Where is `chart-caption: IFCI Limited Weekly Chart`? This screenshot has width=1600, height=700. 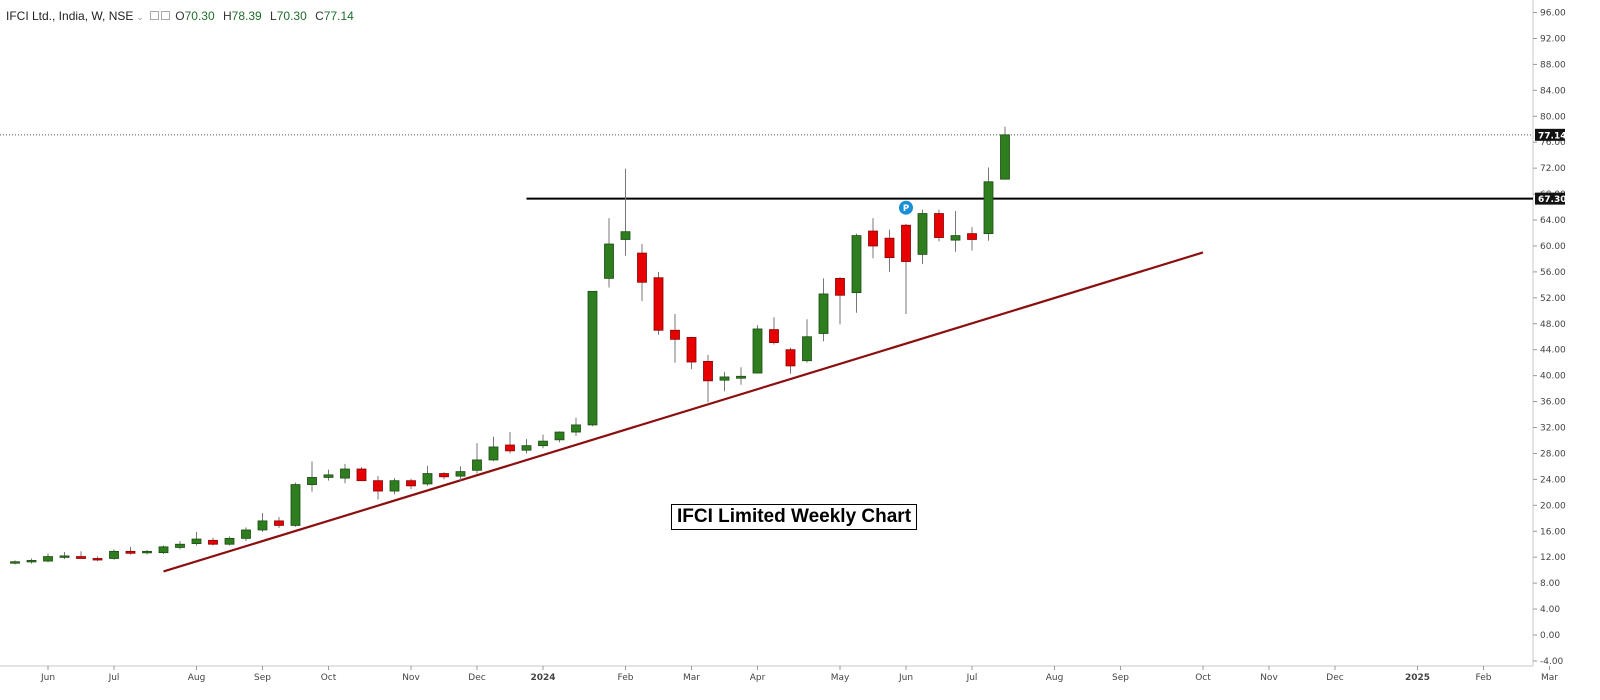
chart-caption: IFCI Limited Weekly Chart is located at coordinates (794, 517).